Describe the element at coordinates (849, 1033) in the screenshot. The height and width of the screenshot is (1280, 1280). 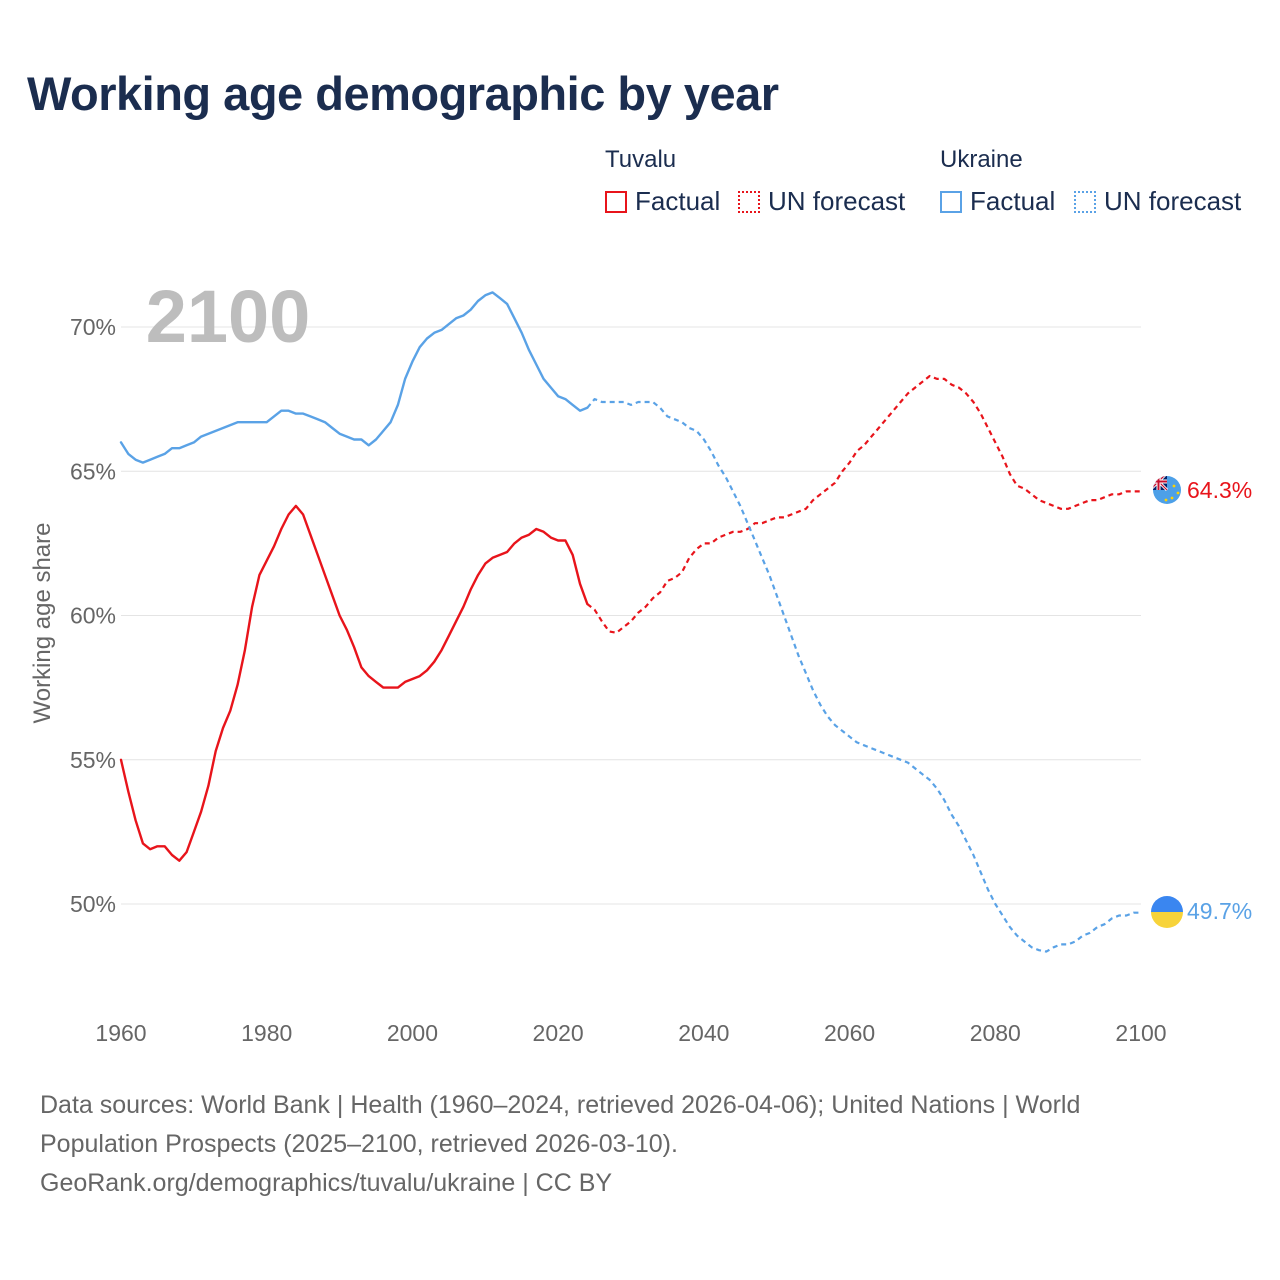
I see `x-tick-label: 2060` at that location.